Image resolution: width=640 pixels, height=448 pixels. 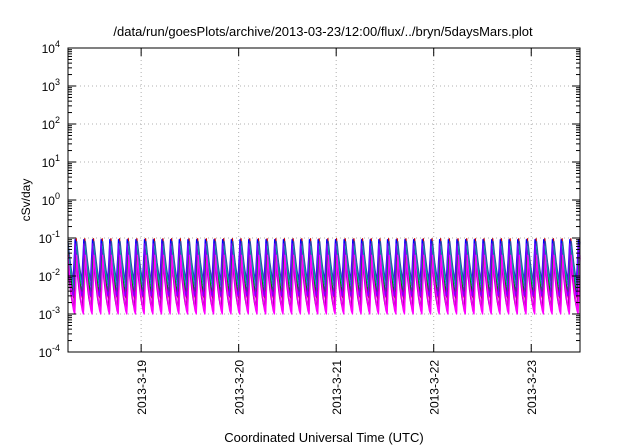 I want to click on x-tick-label: 2013-3-19, so click(x=142, y=387).